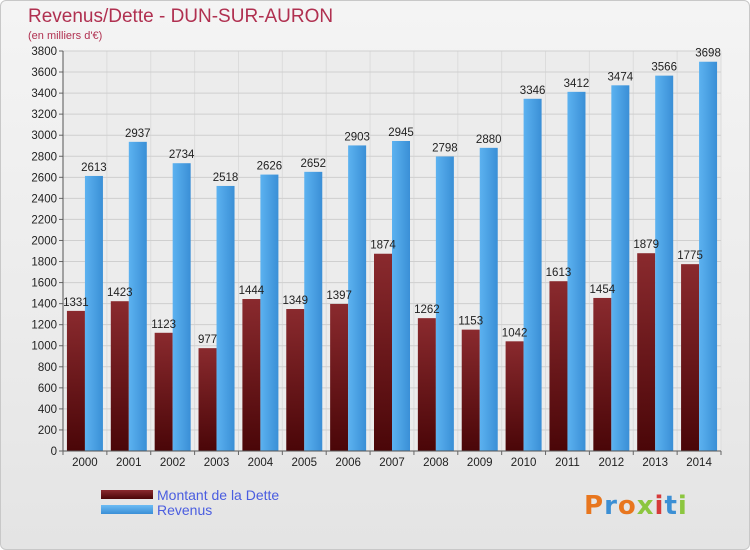  I want to click on data-label-dette: 1879, so click(646, 245).